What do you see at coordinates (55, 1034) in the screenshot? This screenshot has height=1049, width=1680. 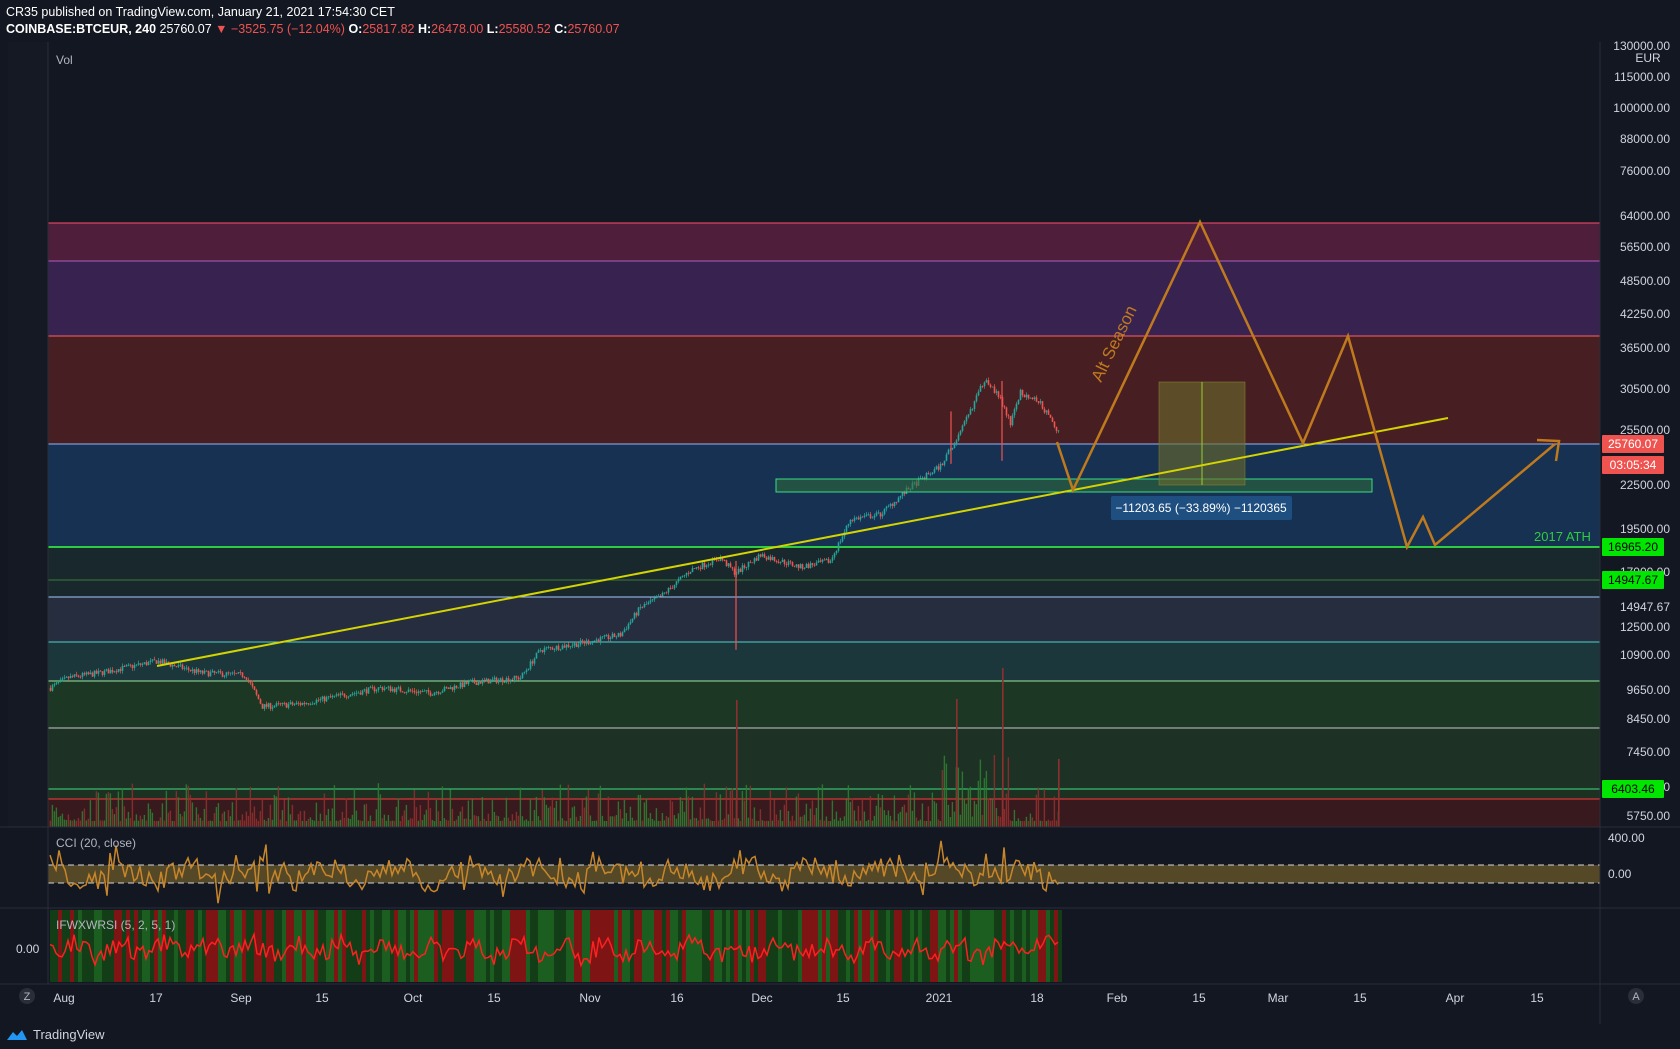 I see `tradingview-logo: TradingView` at bounding box center [55, 1034].